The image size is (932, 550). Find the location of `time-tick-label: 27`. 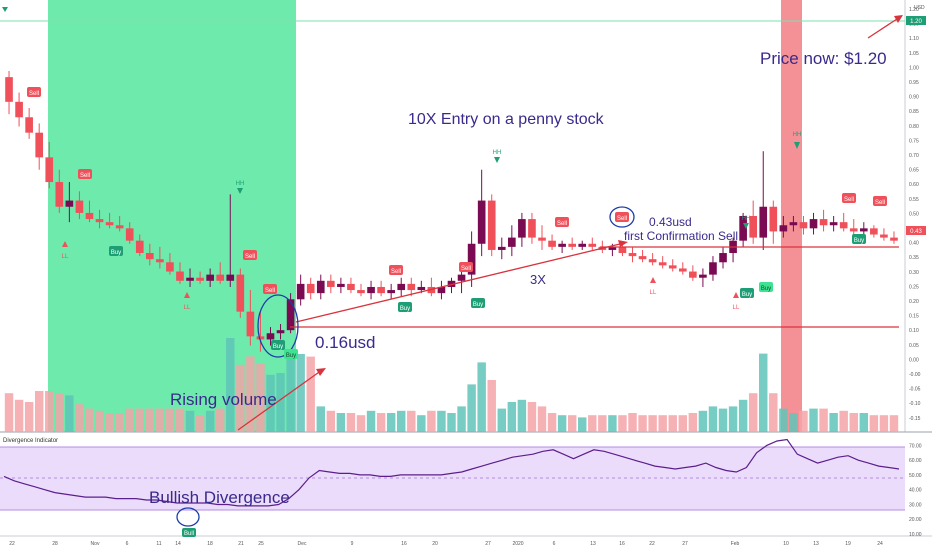

time-tick-label: 27 is located at coordinates (488, 544).